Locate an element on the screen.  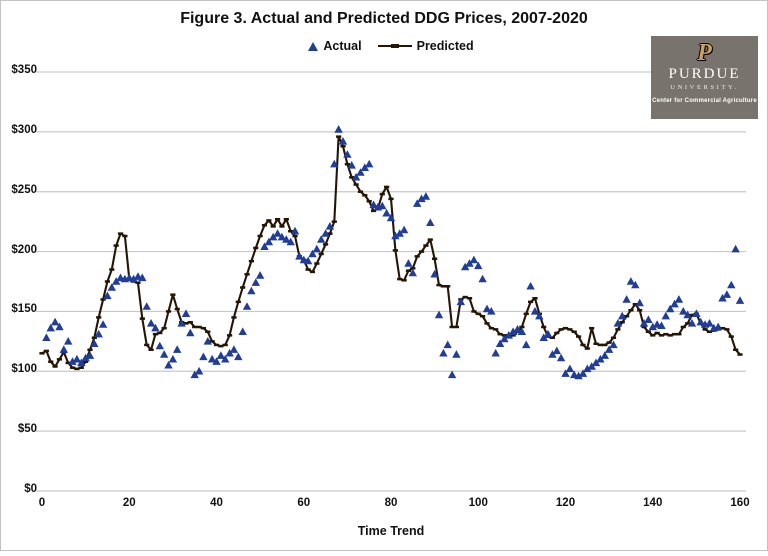
legend-item-actual: Actual is located at coordinates (335, 46).